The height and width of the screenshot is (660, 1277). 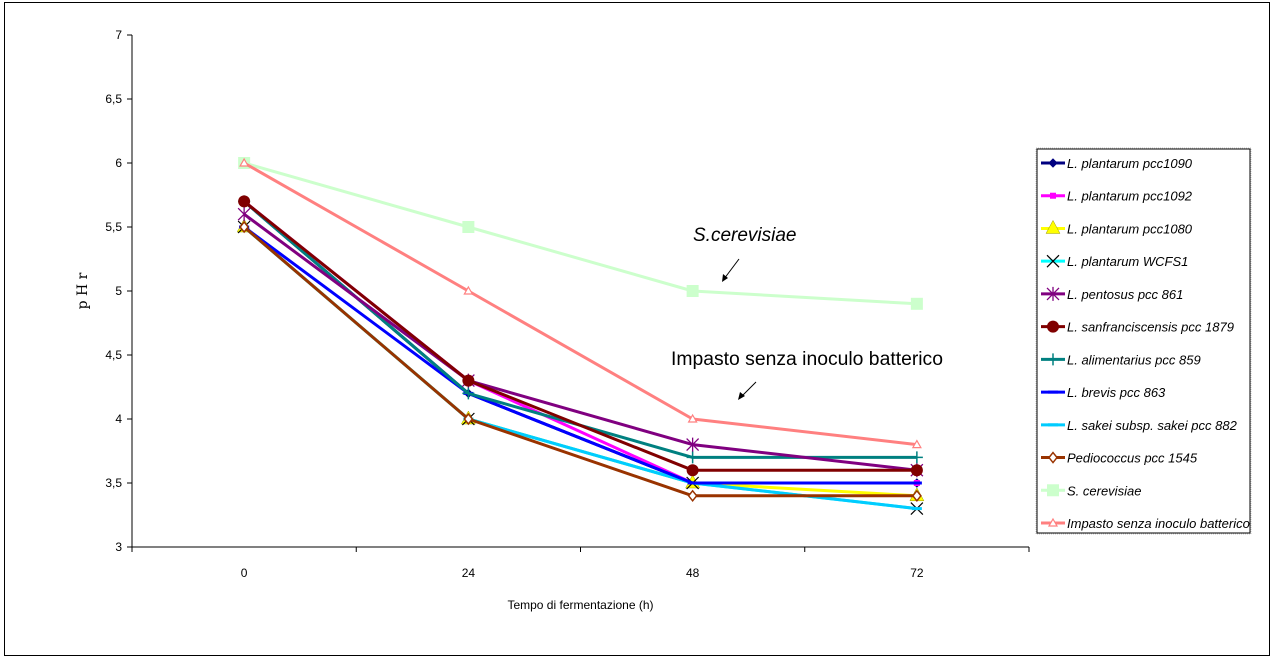 I want to click on legend-label: L. plantarum WCFS1, so click(x=1127, y=261).